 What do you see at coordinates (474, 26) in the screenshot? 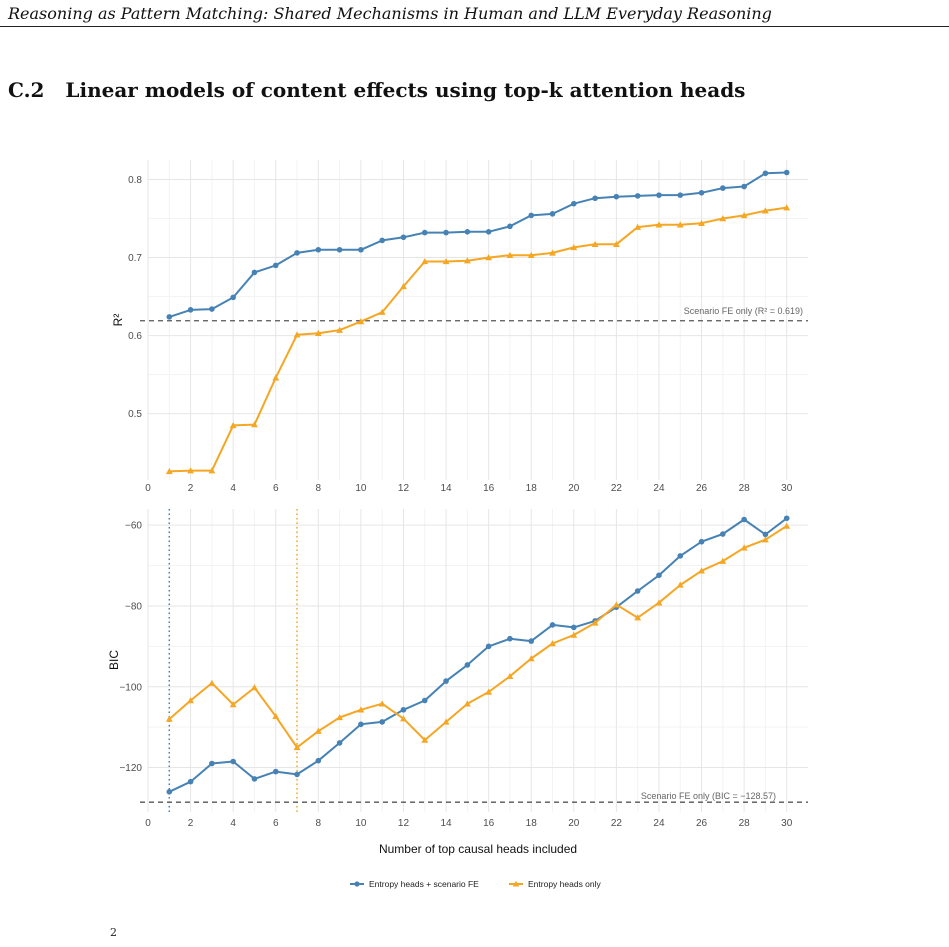
I see `header-rule` at bounding box center [474, 26].